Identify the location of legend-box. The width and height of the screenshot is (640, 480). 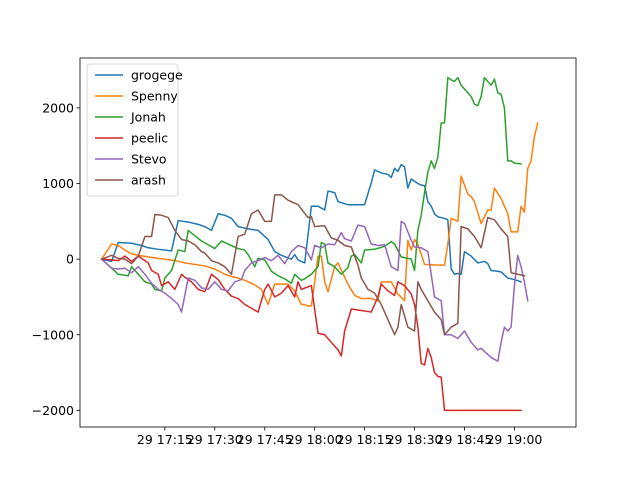
(132, 130).